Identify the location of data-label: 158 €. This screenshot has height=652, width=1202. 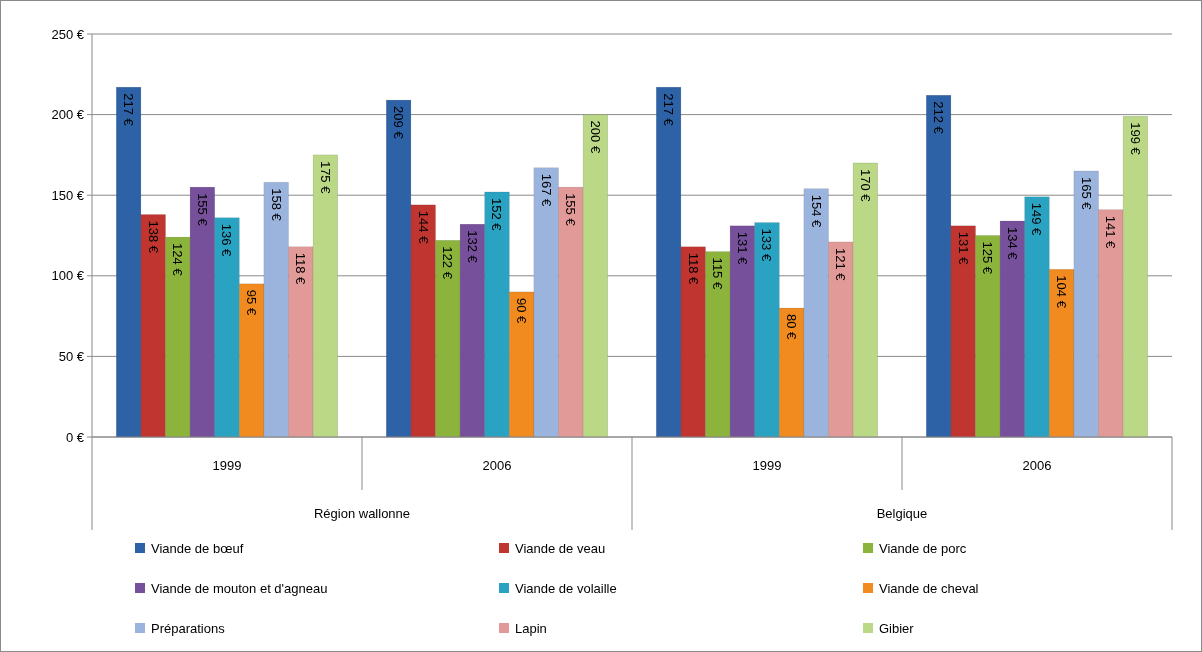
(276, 205).